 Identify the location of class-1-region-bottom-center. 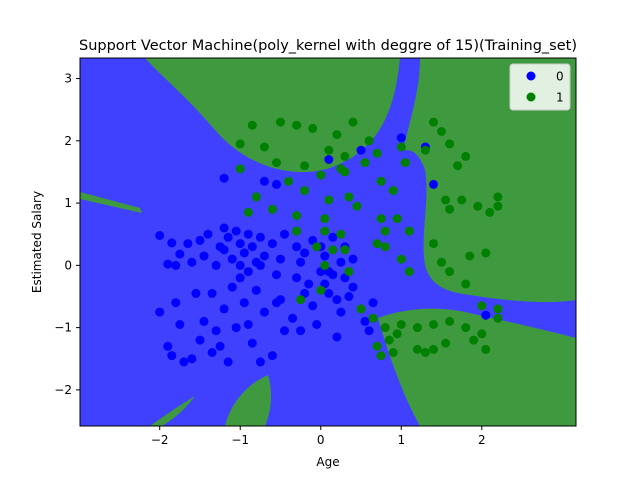
(248, 400).